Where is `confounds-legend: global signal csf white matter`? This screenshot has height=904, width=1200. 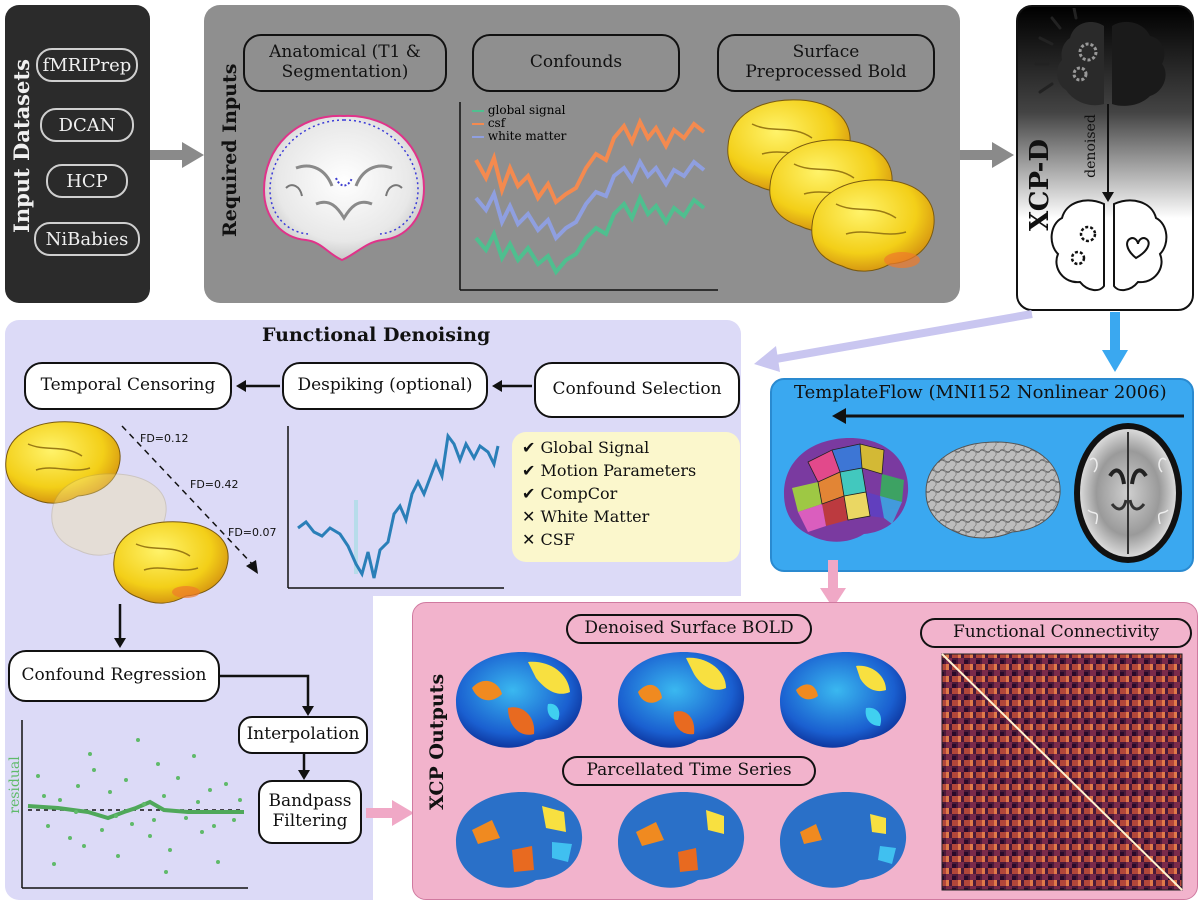 confounds-legend: global signal csf white matter is located at coordinates (519, 123).